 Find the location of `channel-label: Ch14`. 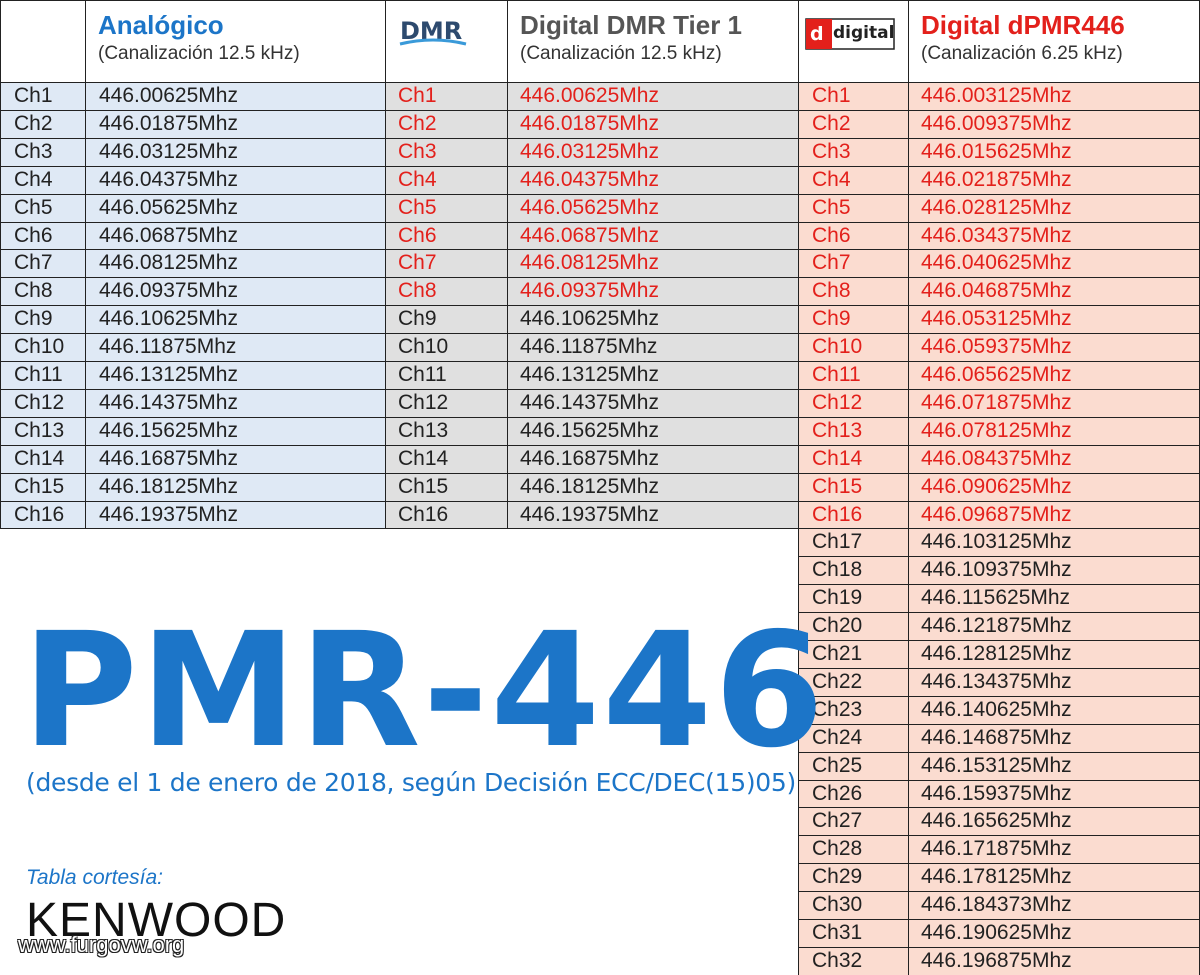

channel-label: Ch14 is located at coordinates (39, 458).